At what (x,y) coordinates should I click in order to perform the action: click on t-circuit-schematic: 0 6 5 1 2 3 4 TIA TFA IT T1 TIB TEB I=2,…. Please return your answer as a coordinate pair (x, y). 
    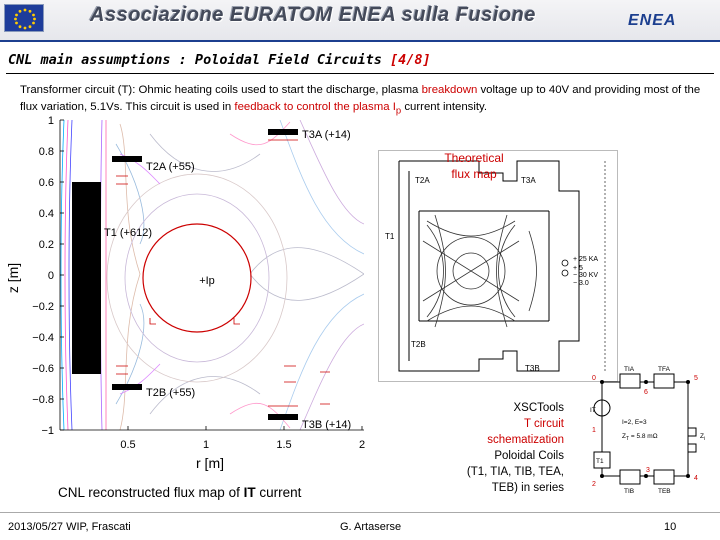
    Looking at the image, I should click on (647, 430).